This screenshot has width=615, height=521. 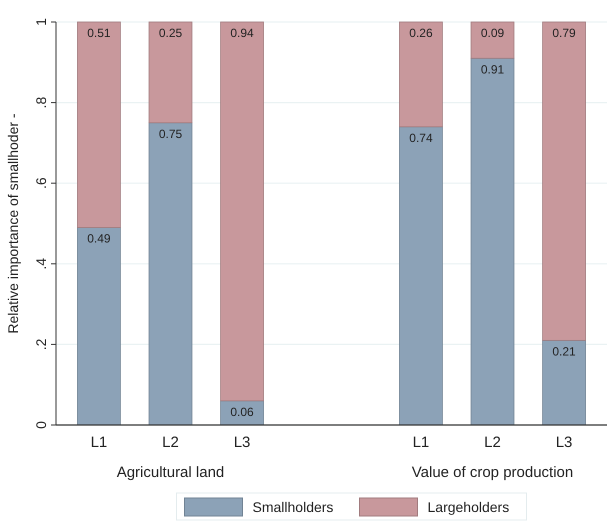 What do you see at coordinates (13, 223) in the screenshot?
I see `y-axis-title: Relative importance of smallhoder -` at bounding box center [13, 223].